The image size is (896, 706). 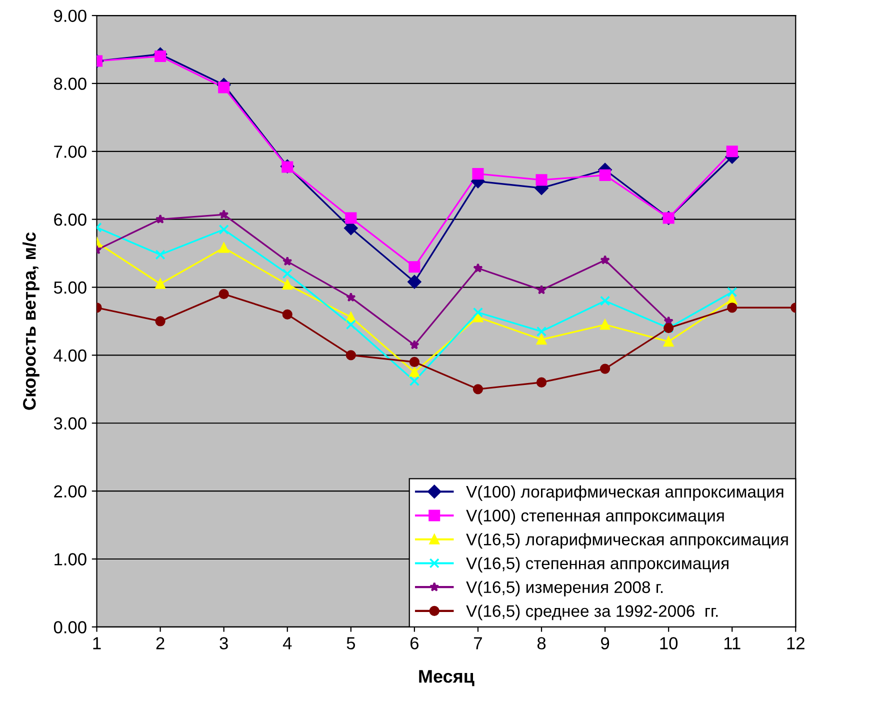 What do you see at coordinates (541, 643) in the screenshot?
I see `x-tick-label: 8` at bounding box center [541, 643].